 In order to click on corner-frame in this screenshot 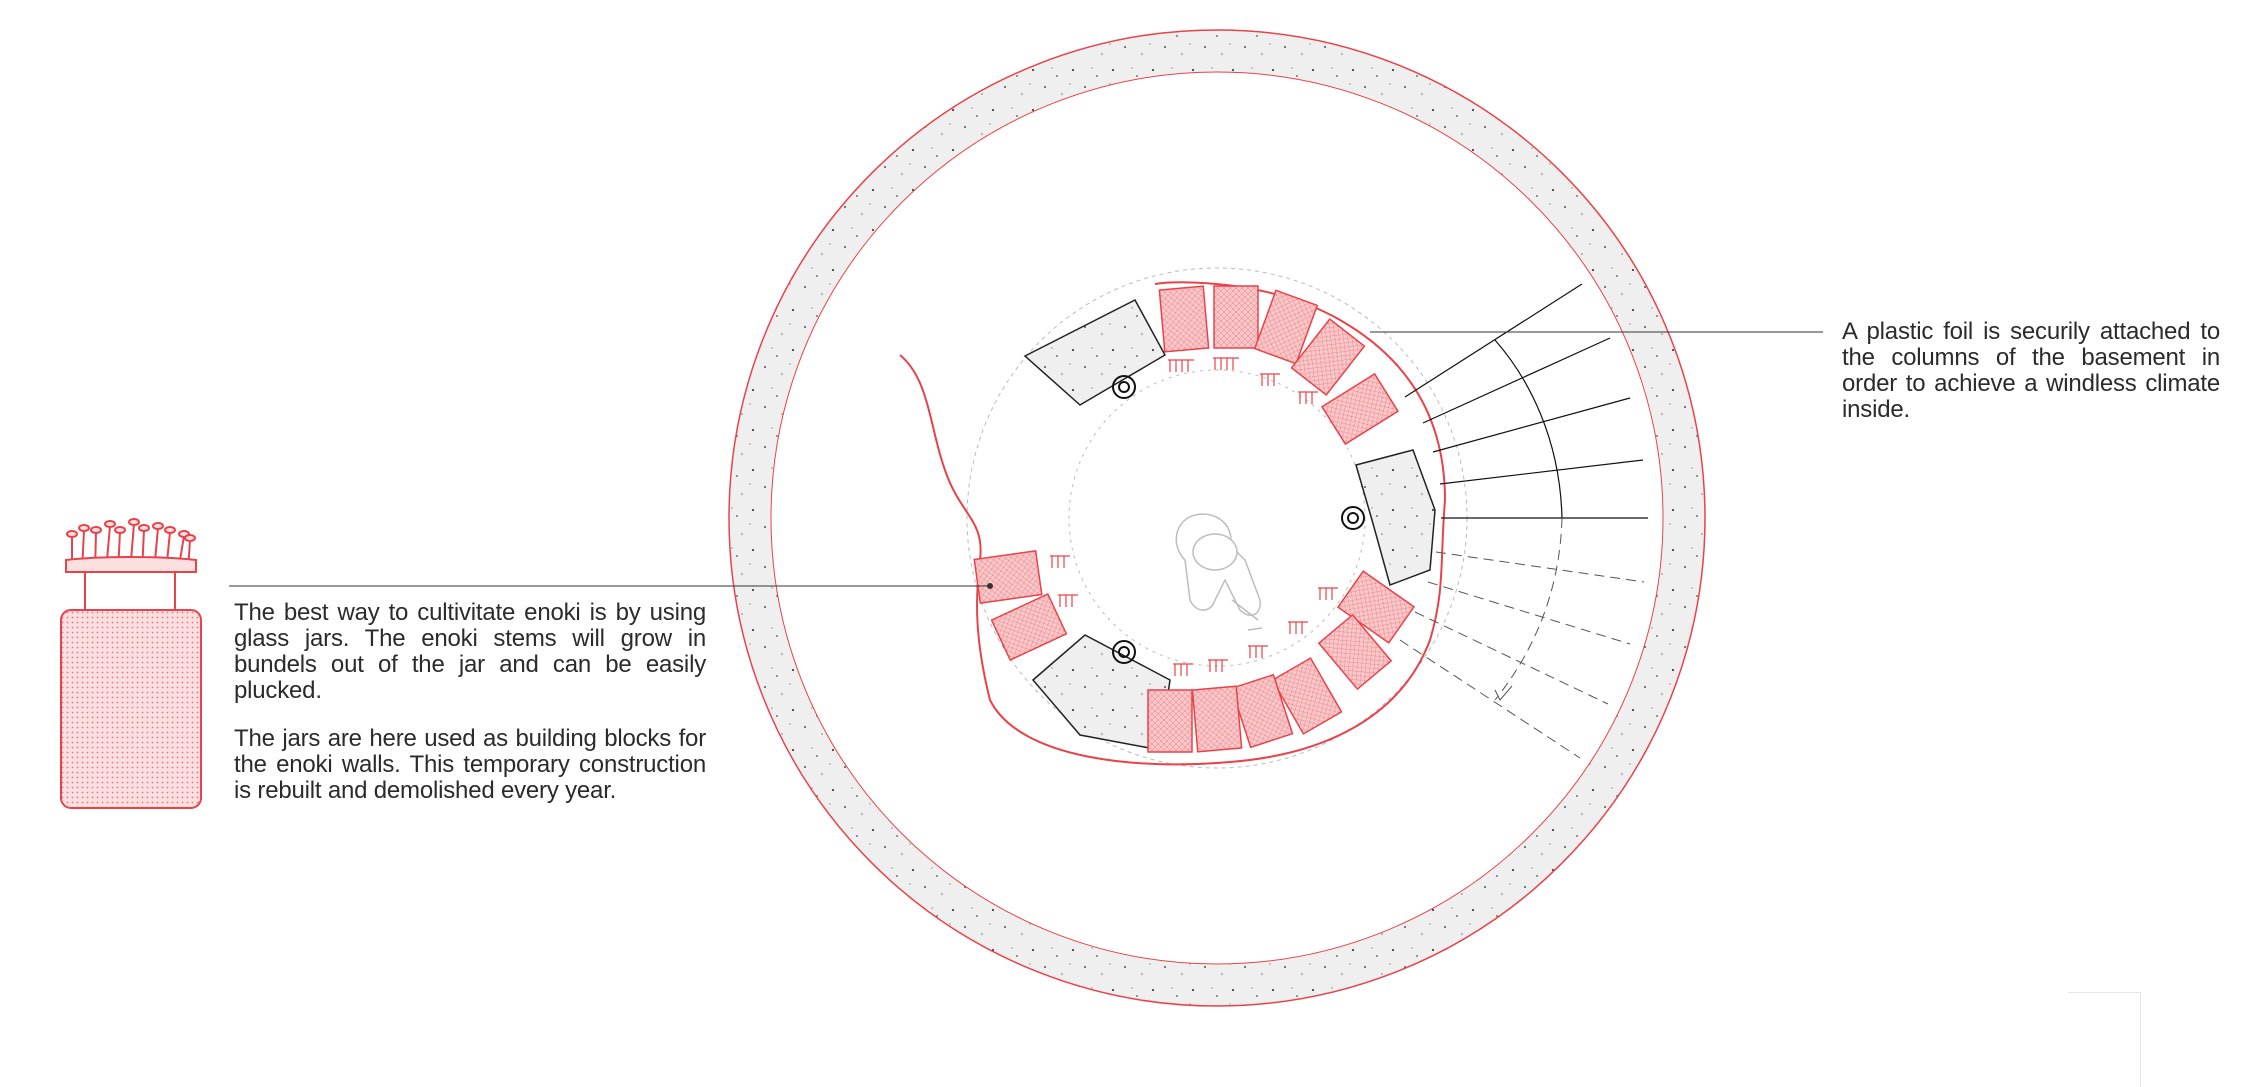, I will do `click(2104, 1039)`.